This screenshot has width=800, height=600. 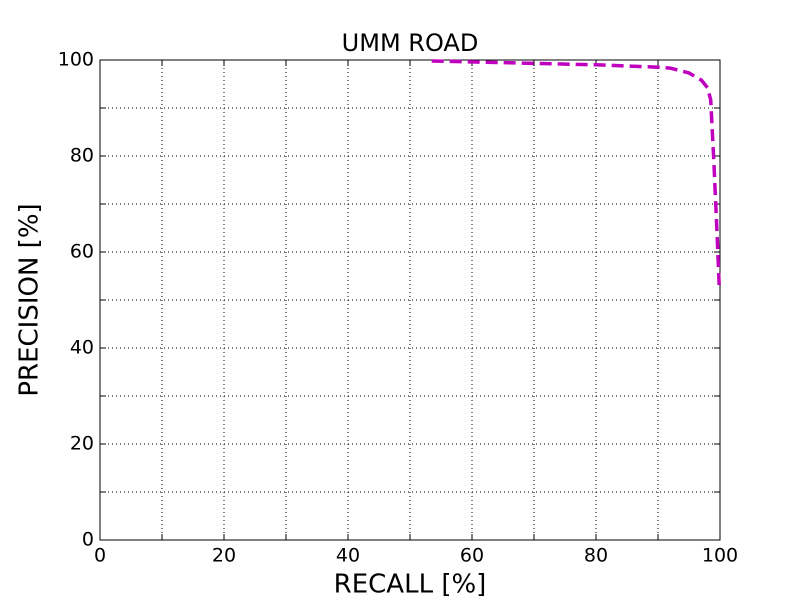 What do you see at coordinates (596, 556) in the screenshot?
I see `x-tick-label: 80` at bounding box center [596, 556].